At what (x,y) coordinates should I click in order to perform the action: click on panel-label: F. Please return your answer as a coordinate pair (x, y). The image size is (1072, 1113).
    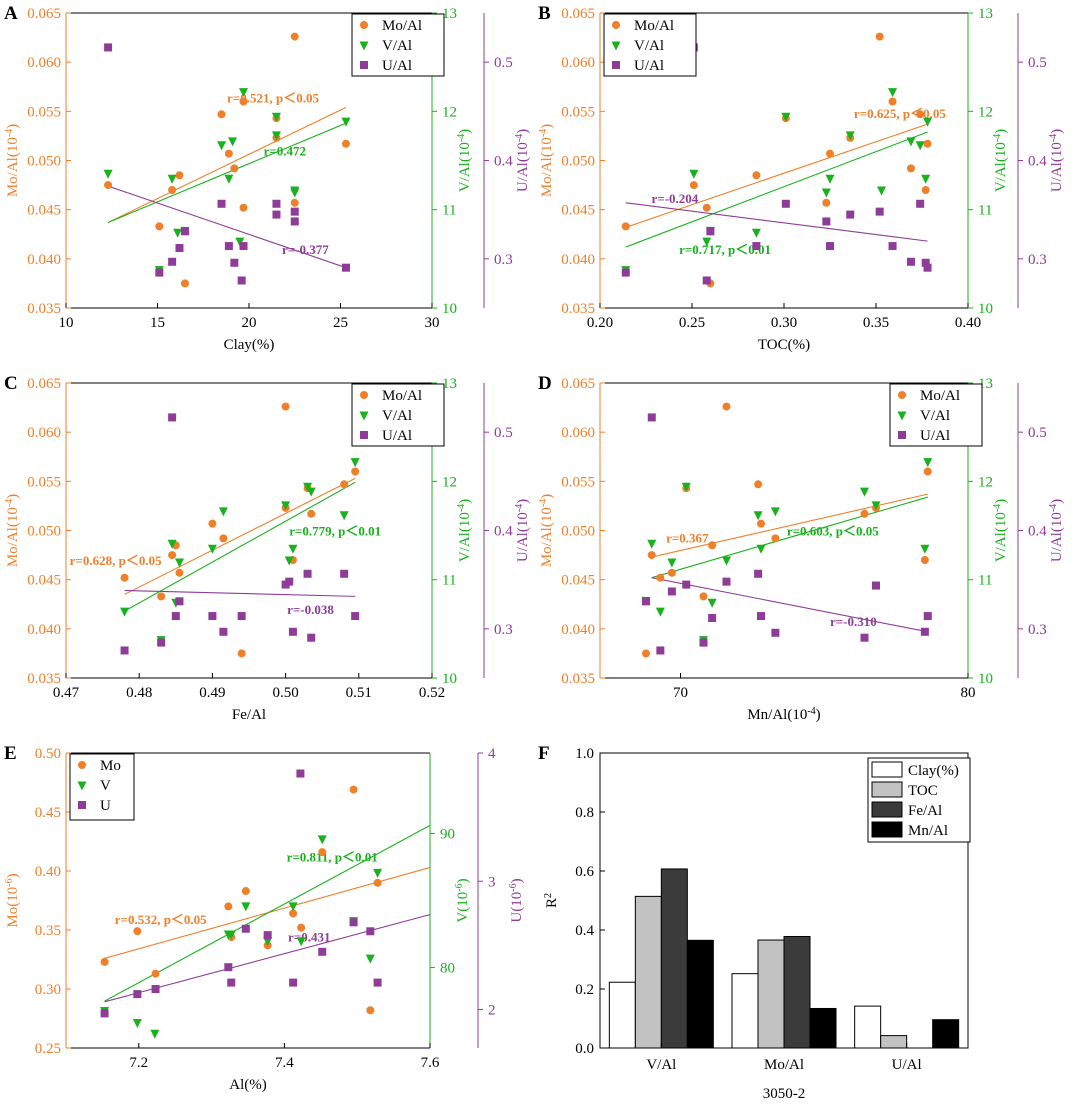
    Looking at the image, I should click on (544, 753).